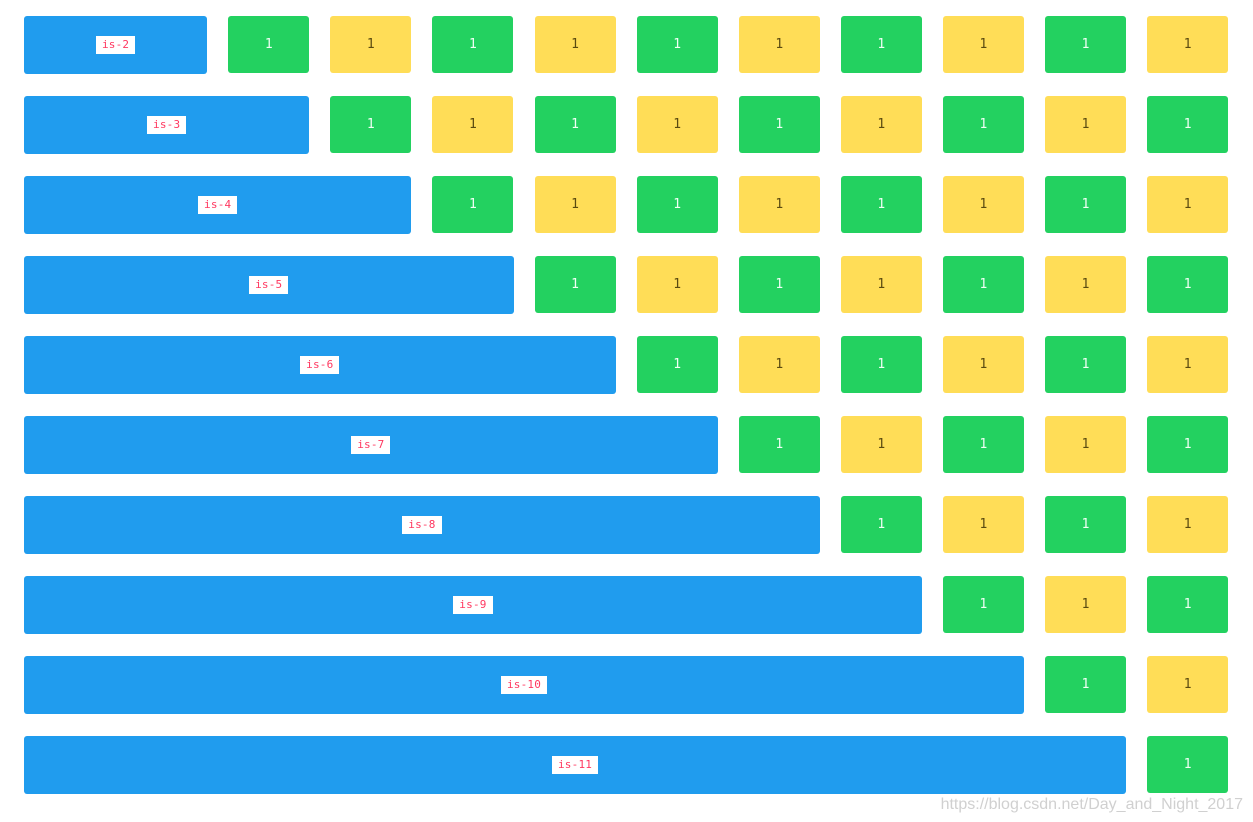  Describe the element at coordinates (626, 125) in the screenshot. I see `columns-row: is-3 1 1 1 1 1 1 1 1 1` at that location.